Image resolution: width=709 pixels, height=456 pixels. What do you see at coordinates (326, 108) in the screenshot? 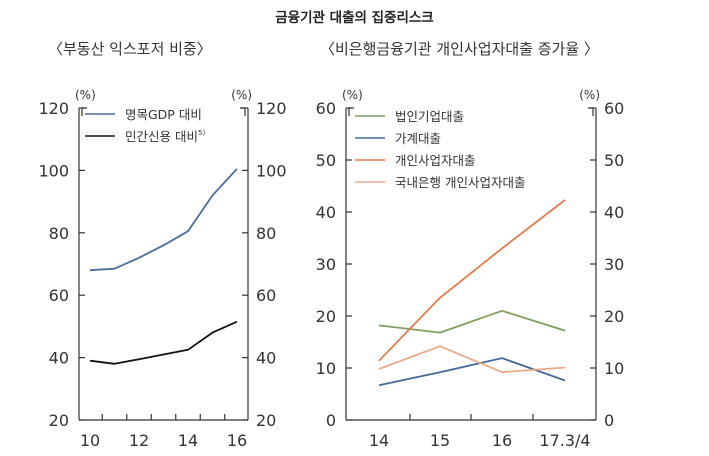
I see `right-chart-y-tick-label-left: 60` at bounding box center [326, 108].